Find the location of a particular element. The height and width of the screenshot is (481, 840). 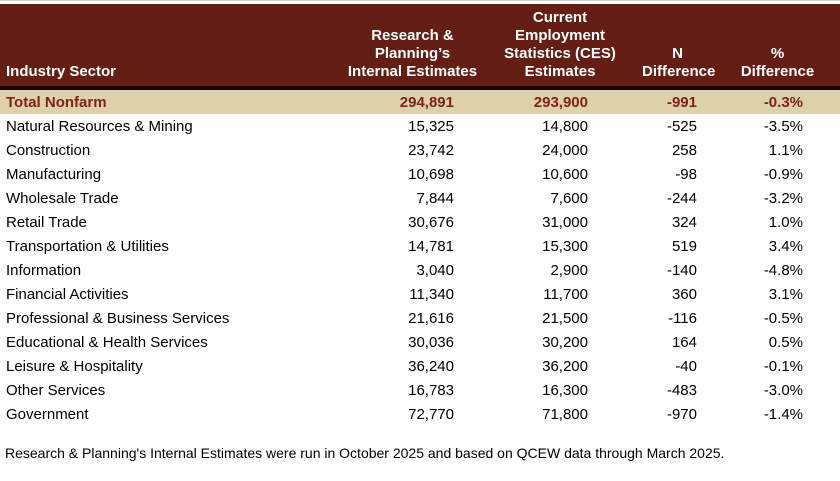

header-n-difference: N Difference is located at coordinates (677, 47).